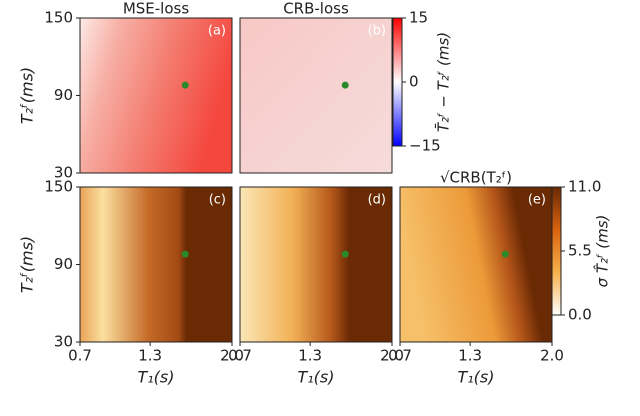  What do you see at coordinates (443, 82) in the screenshot?
I see `colorbar-label: T̄₂ᶠ − T₂ᶠ (ms)` at bounding box center [443, 82].